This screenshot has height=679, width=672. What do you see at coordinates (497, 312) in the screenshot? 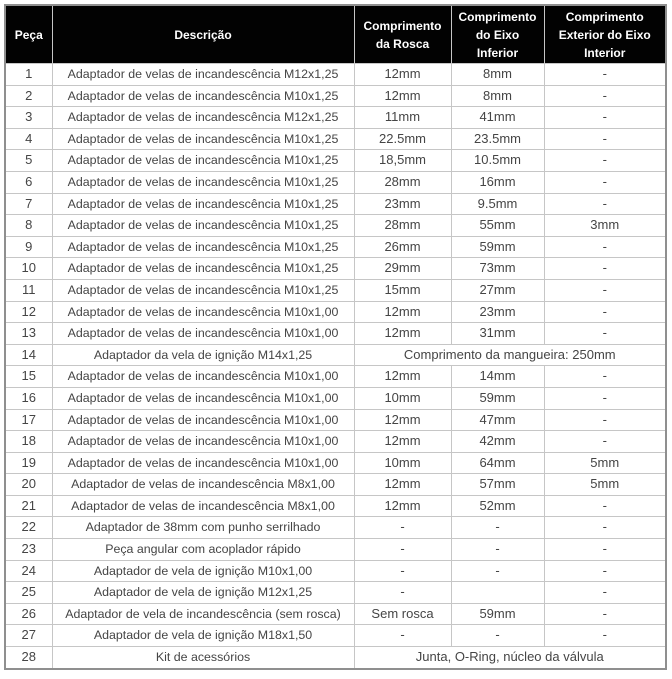
I see `lower-shaft-length-cell: 23mm` at bounding box center [497, 312].